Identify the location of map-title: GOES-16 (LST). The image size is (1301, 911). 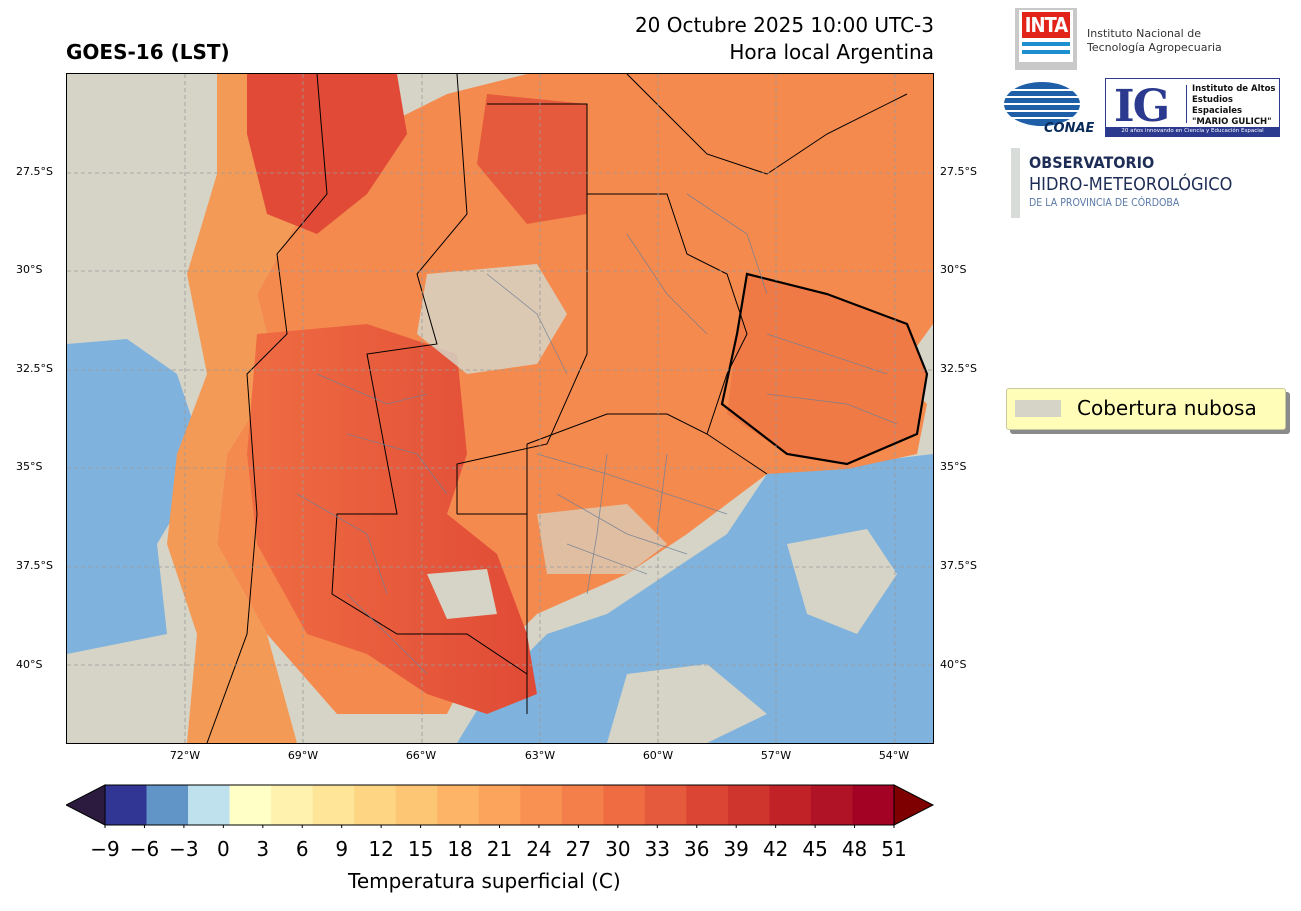
(148, 52).